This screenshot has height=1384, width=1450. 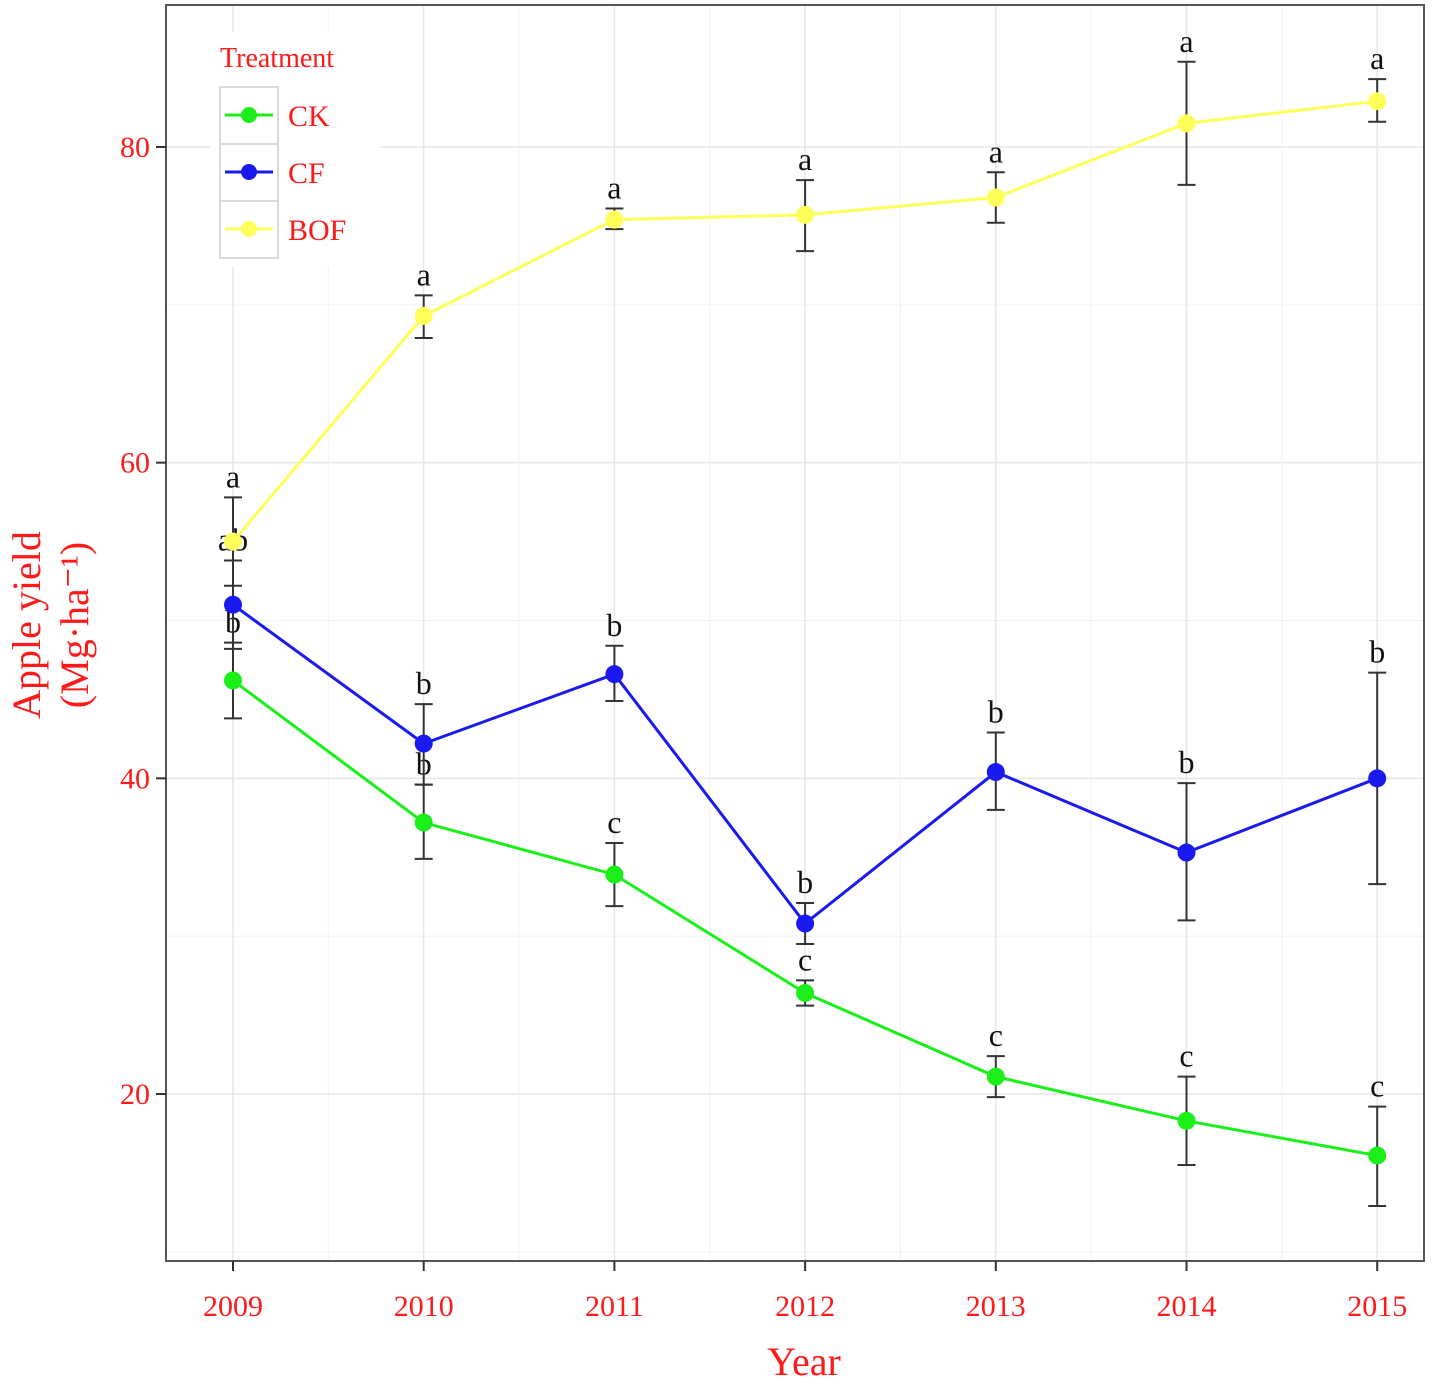 What do you see at coordinates (996, 1306) in the screenshot?
I see `x-tick-label: 2013` at bounding box center [996, 1306].